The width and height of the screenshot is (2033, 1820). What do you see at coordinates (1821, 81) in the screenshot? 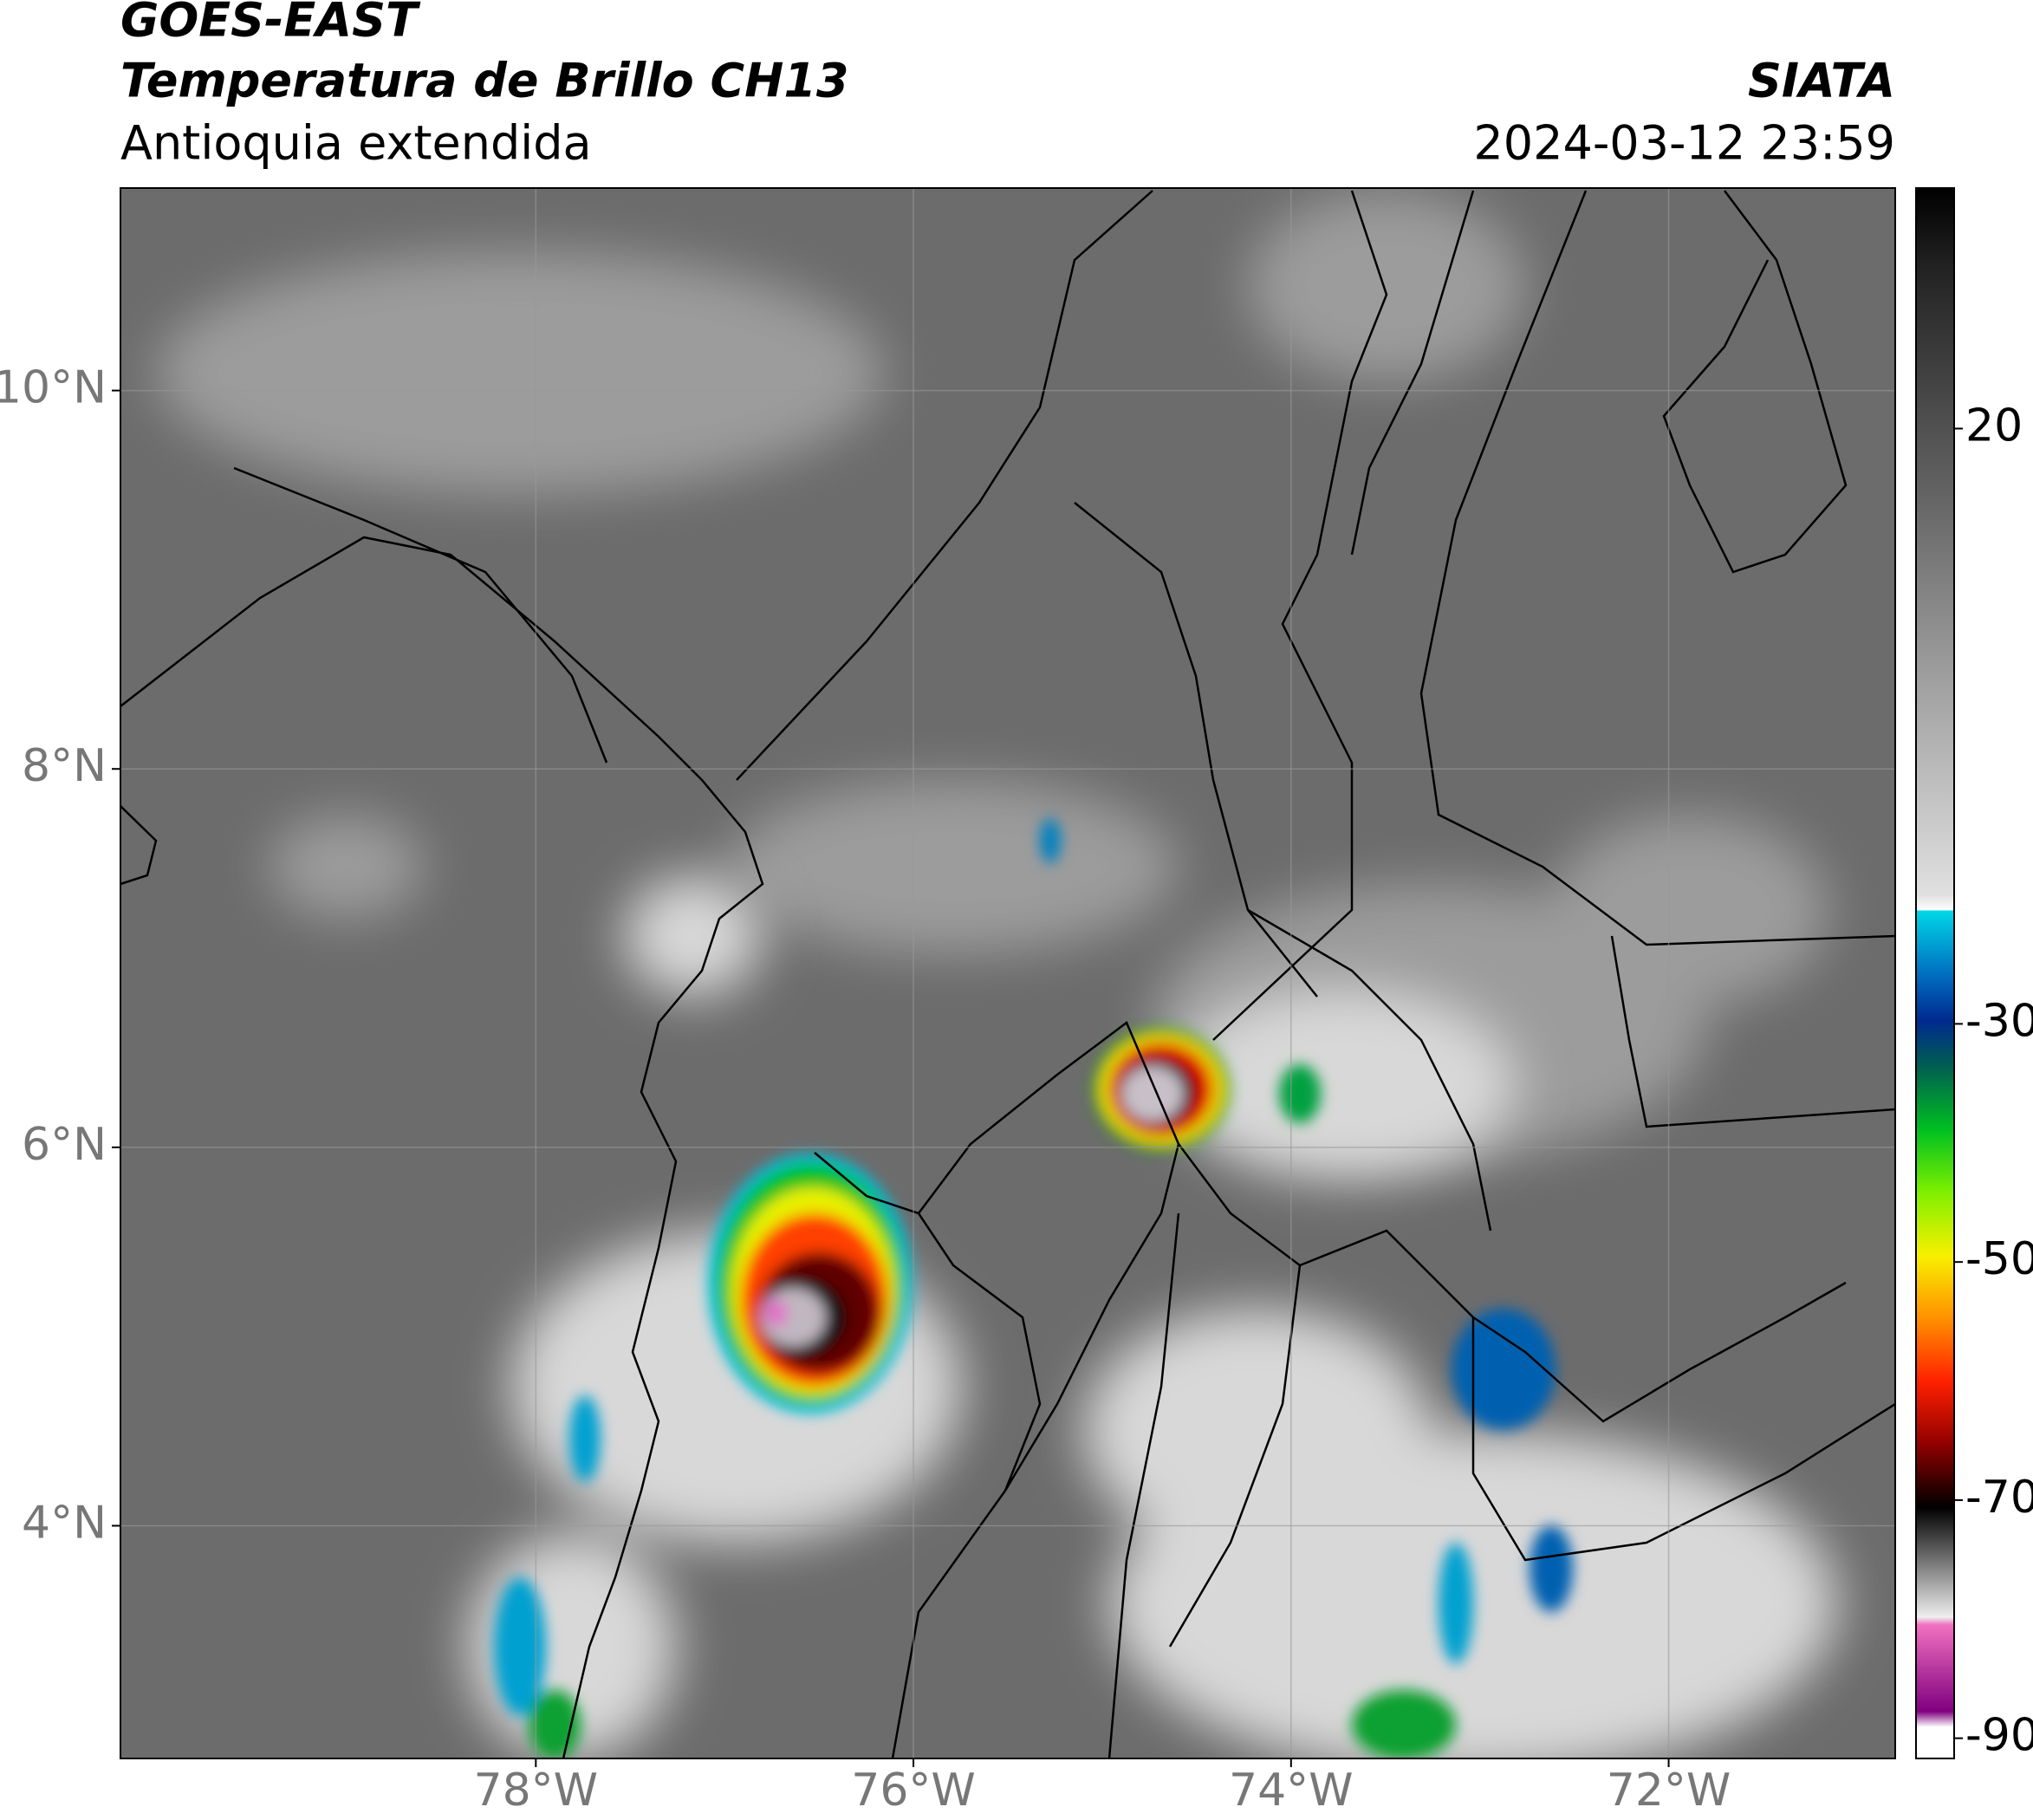
I see `source: SIATA` at bounding box center [1821, 81].